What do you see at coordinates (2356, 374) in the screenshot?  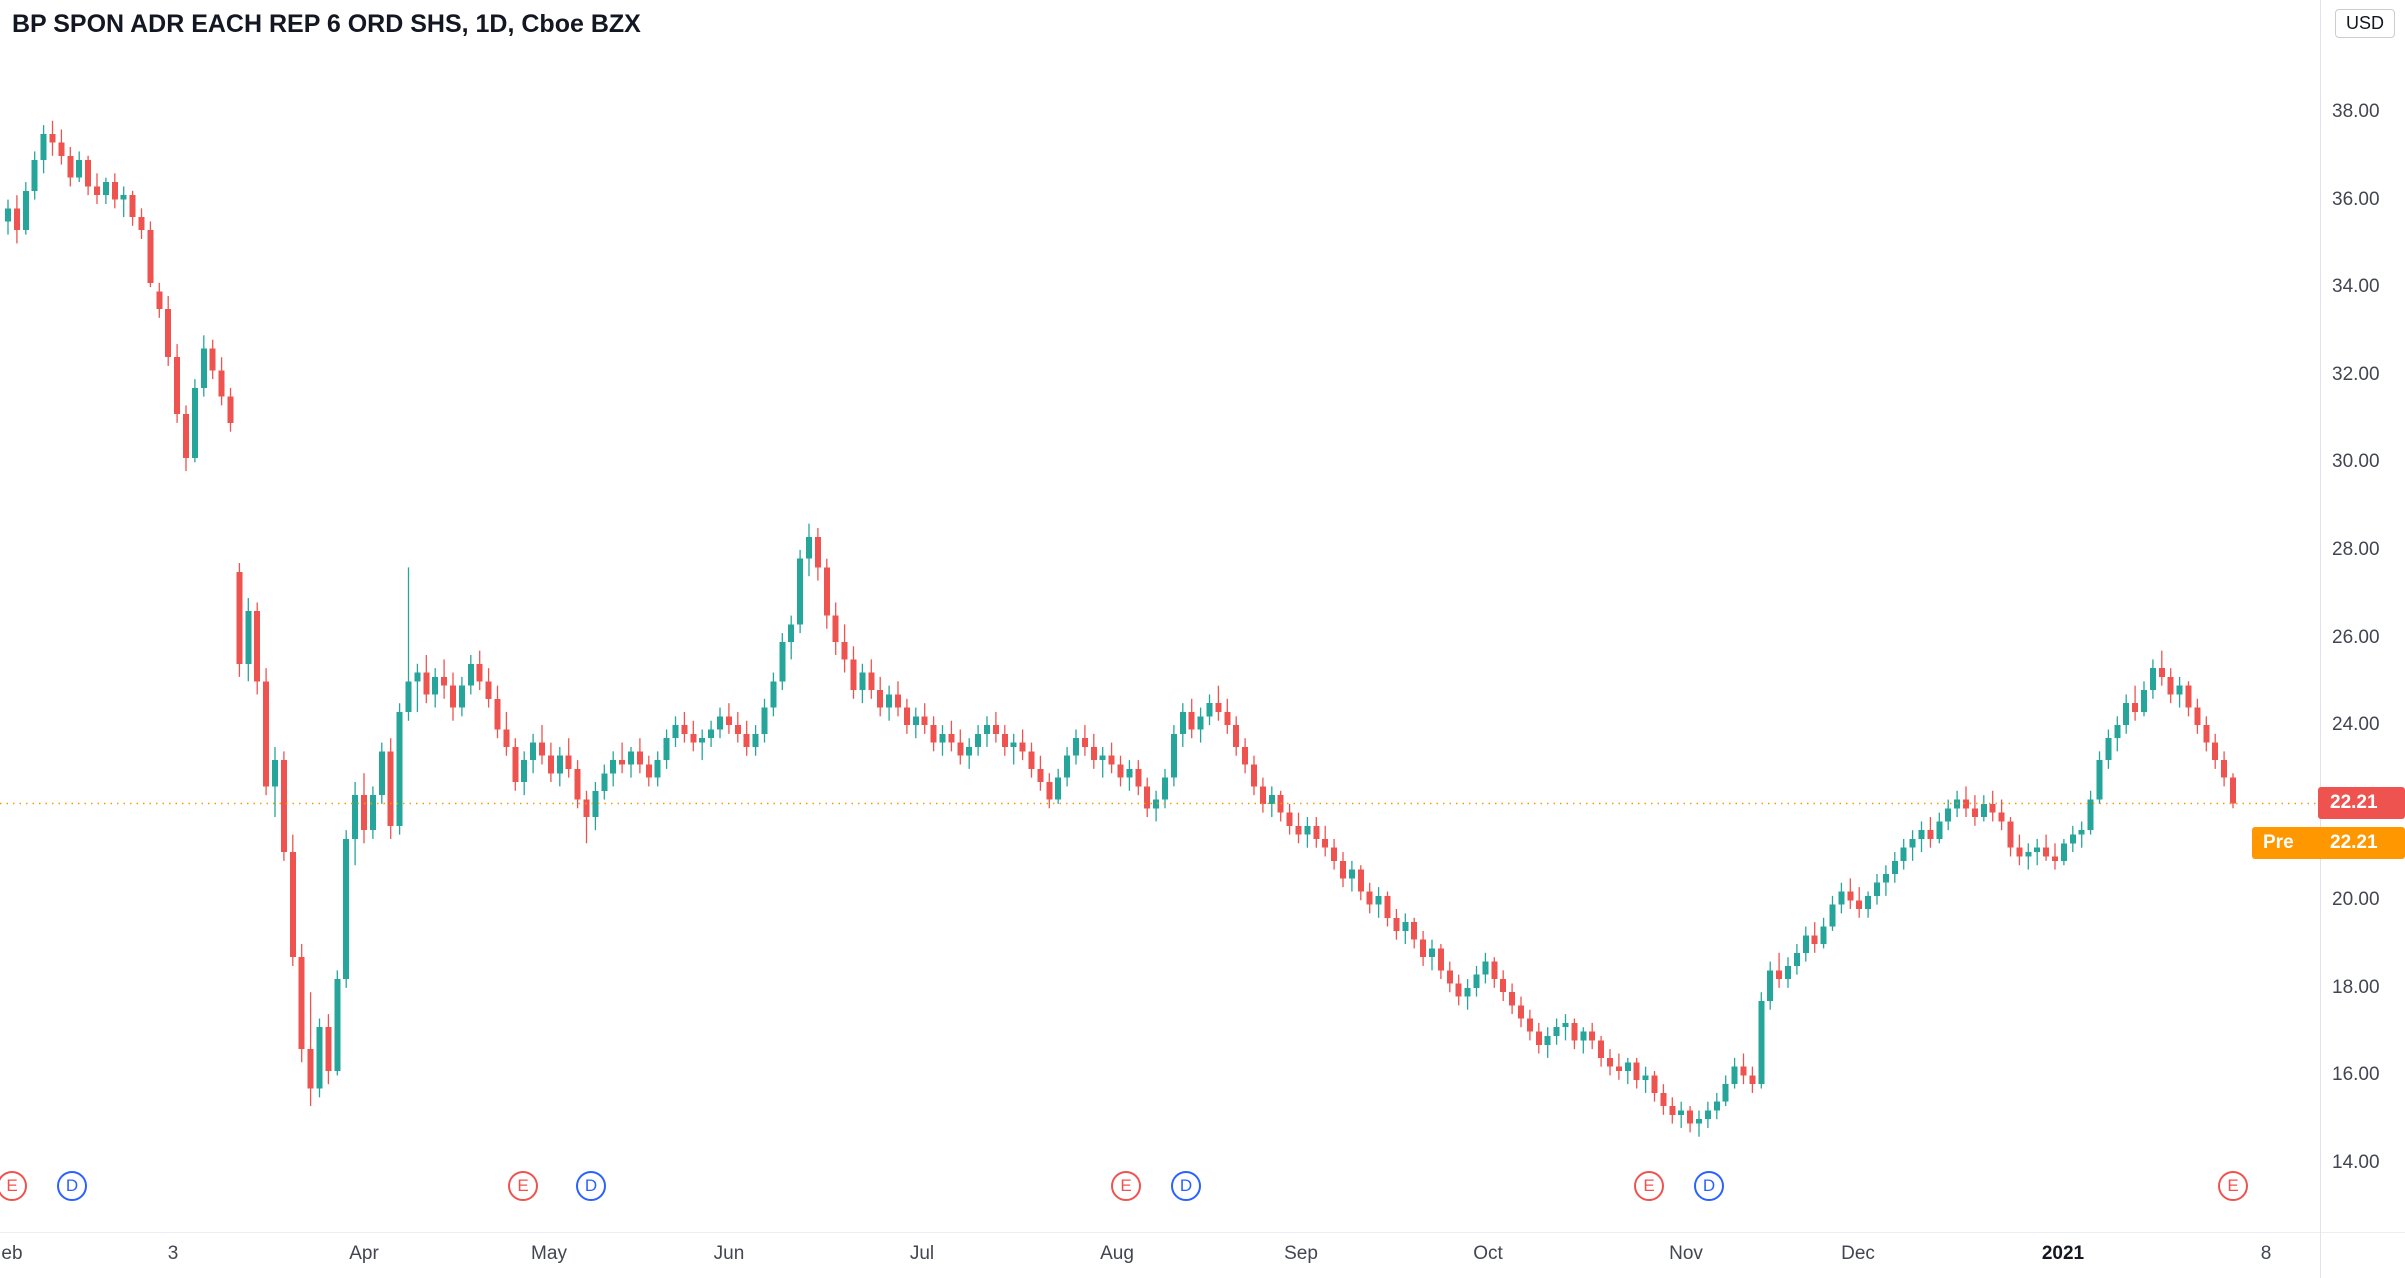 I see `price-tick-label: 32.00` at bounding box center [2356, 374].